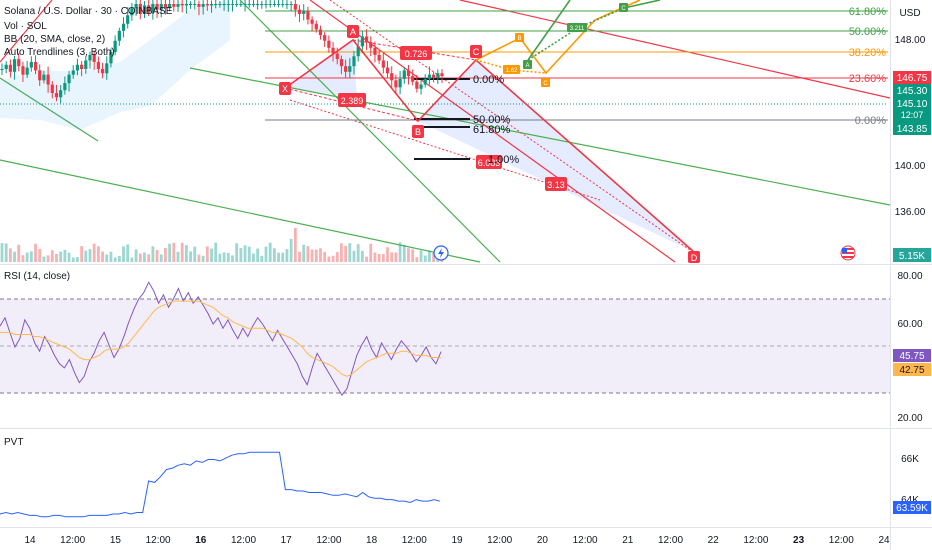 The height and width of the screenshot is (550, 932). I want to click on red-trendline-left, so click(26, 31).